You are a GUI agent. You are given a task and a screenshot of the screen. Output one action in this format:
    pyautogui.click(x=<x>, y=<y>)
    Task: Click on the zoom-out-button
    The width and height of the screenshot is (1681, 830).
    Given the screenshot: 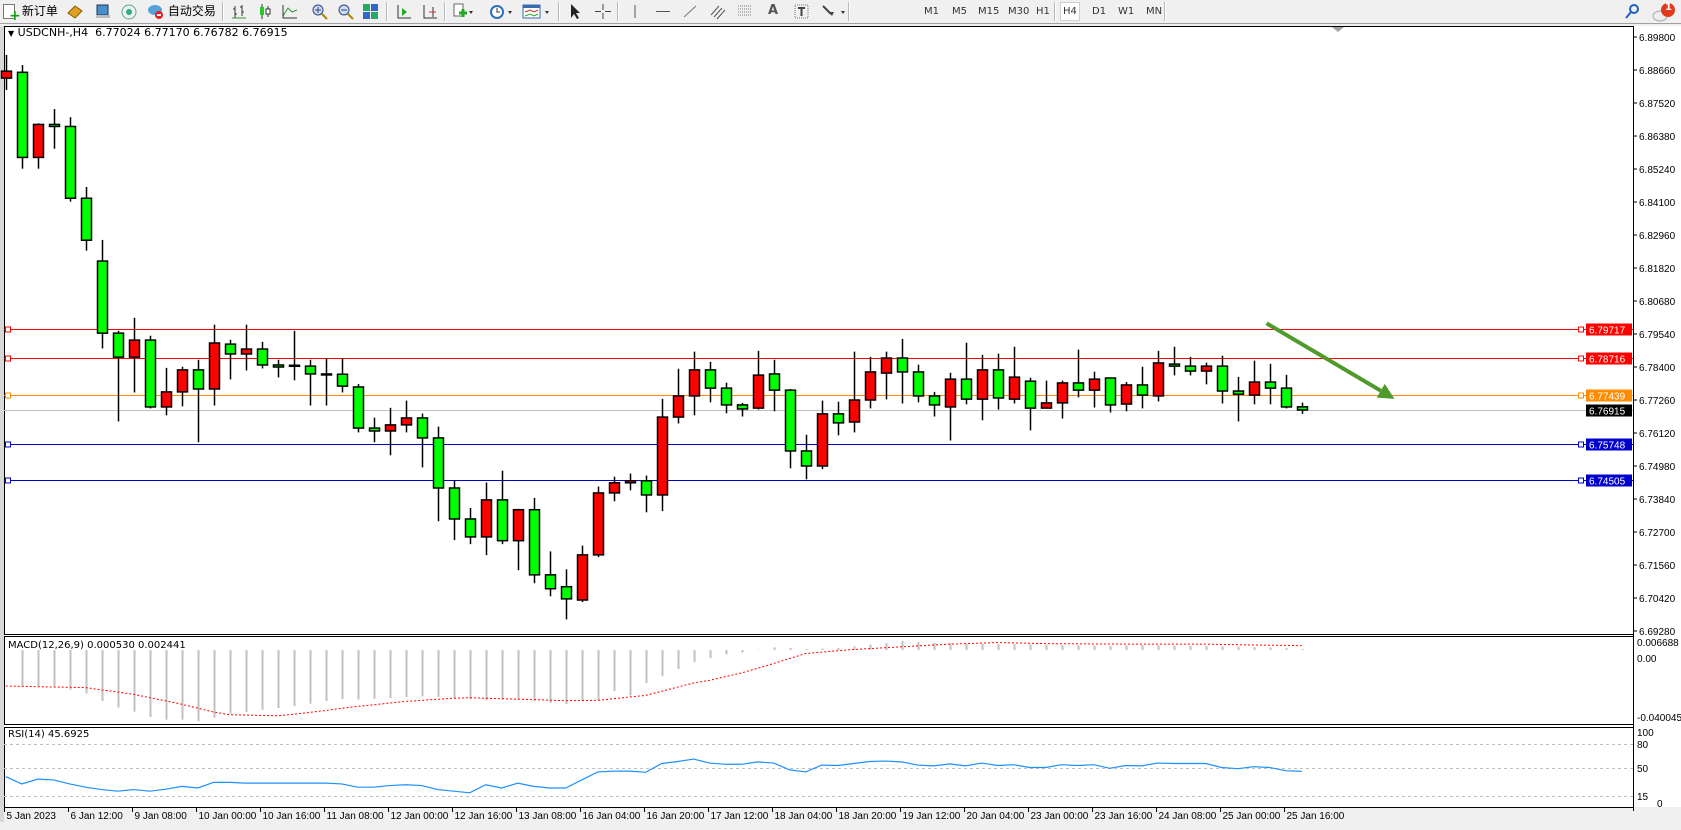 What is the action you would take?
    pyautogui.click(x=346, y=11)
    